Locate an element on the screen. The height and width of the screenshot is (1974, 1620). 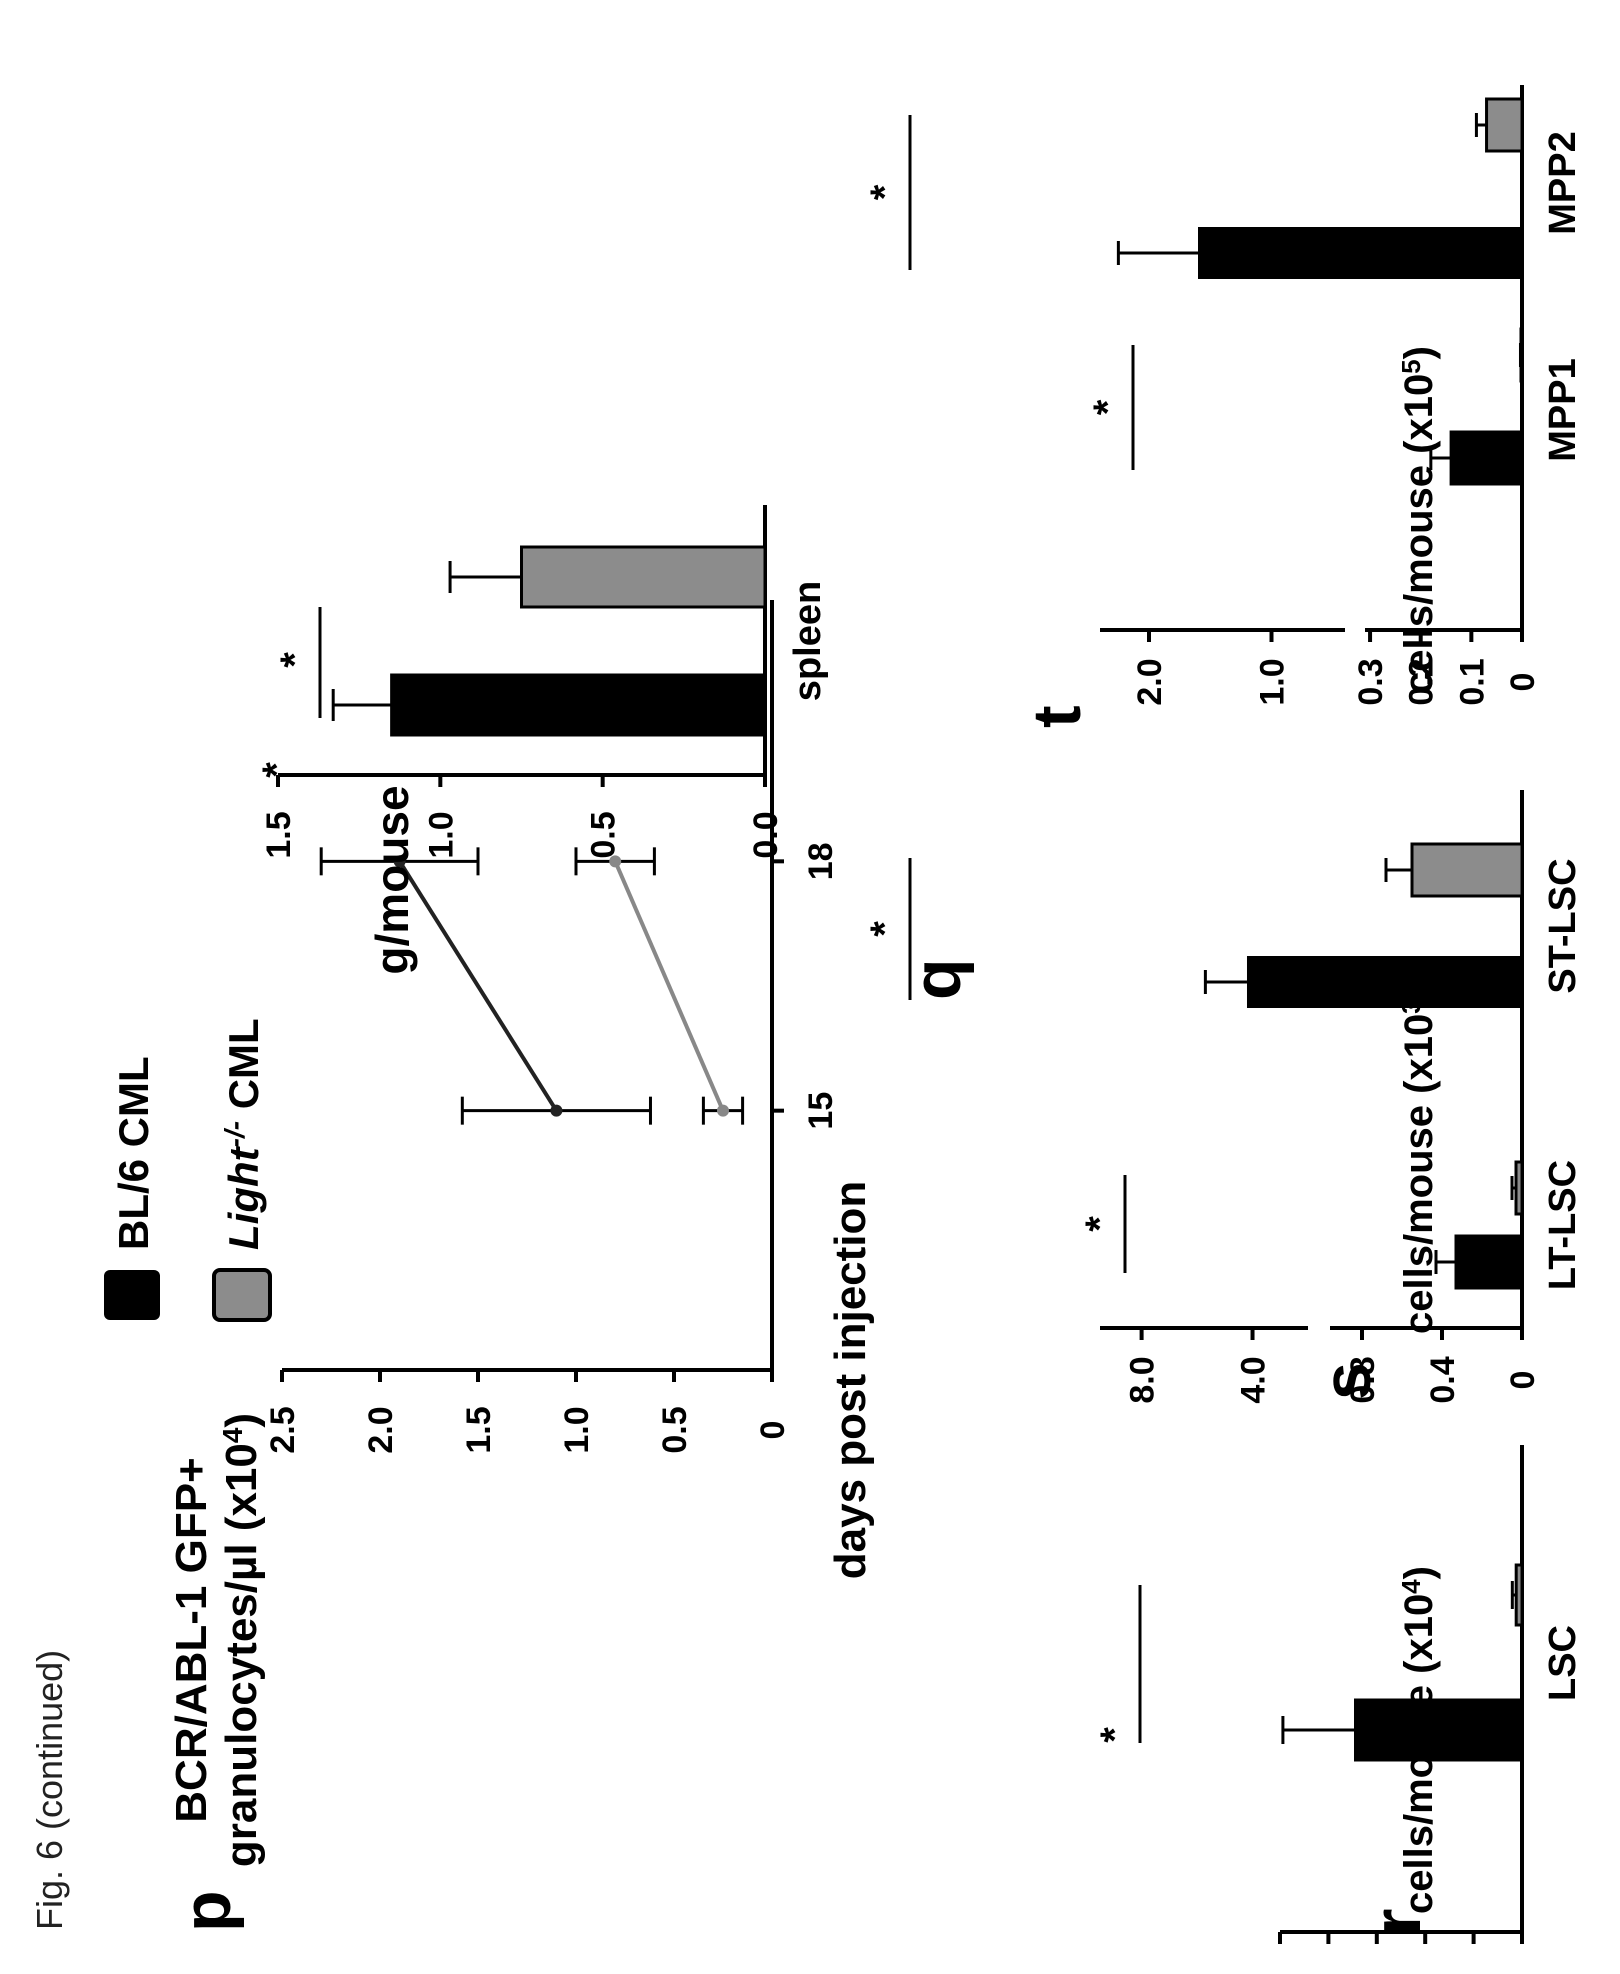
t-y-tick-label: 0.2 is located at coordinates (1422, 681).